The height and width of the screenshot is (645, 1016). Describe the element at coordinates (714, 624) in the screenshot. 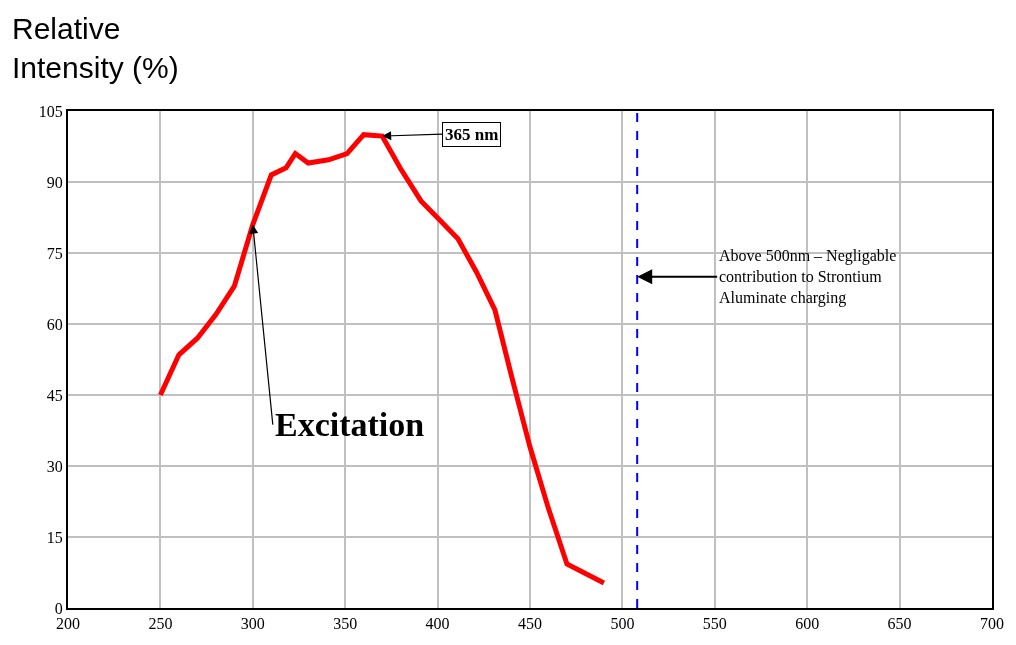

I see `x-tick-label: 550` at that location.